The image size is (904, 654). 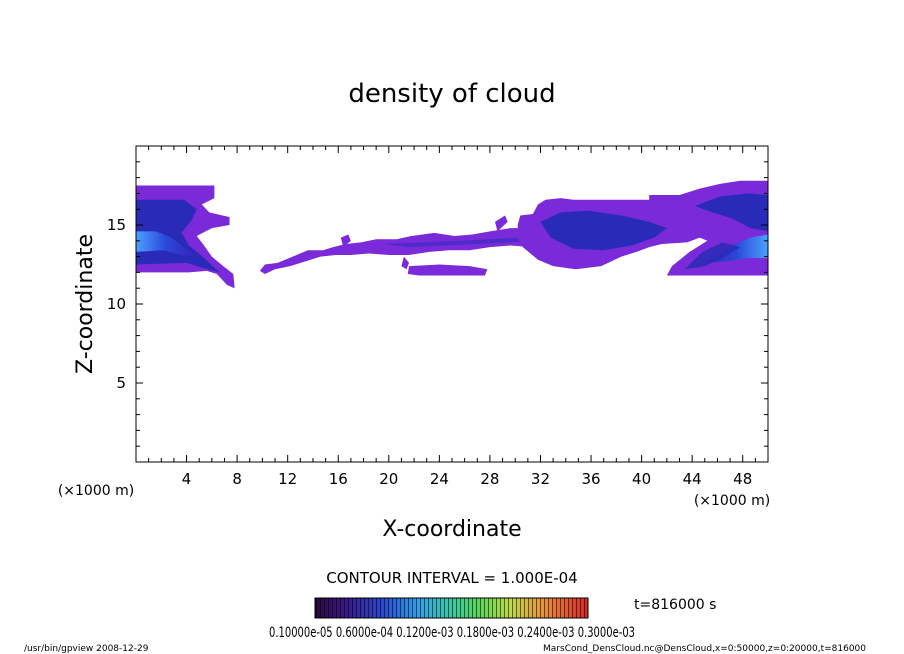 What do you see at coordinates (404, 251) in the screenshot?
I see `middle-band-region` at bounding box center [404, 251].